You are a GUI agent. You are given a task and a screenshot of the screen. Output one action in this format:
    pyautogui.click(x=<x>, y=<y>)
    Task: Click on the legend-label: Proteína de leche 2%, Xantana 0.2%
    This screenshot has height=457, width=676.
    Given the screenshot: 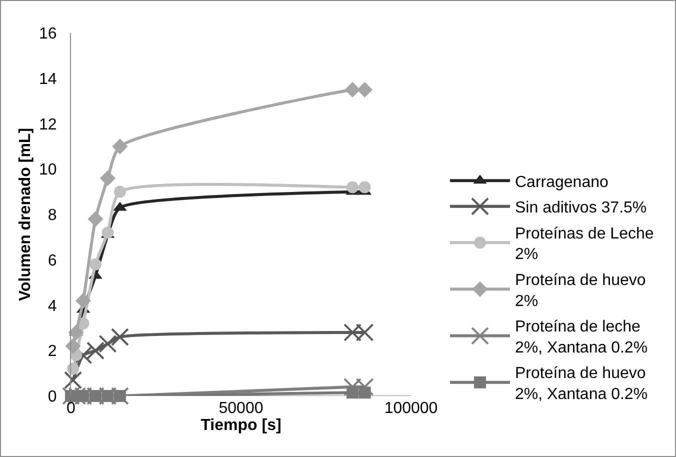 What is the action you would take?
    pyautogui.click(x=581, y=337)
    